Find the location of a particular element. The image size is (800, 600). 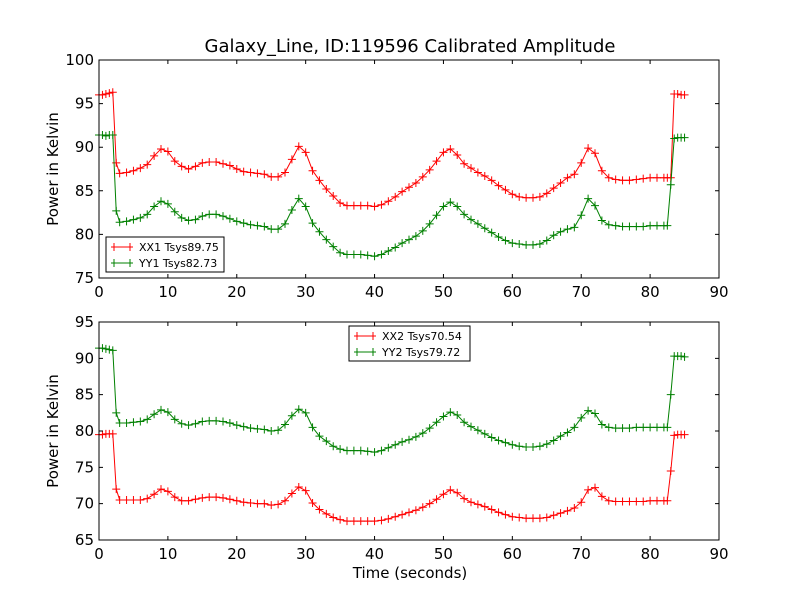

y-tick-label: 75 is located at coordinates (84, 278).